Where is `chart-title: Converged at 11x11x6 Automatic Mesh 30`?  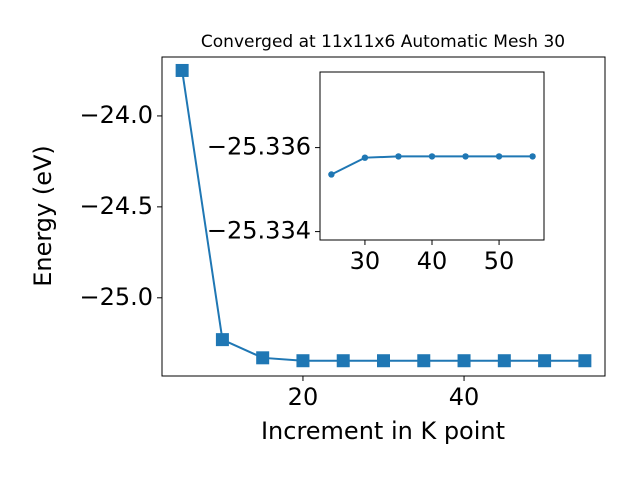 chart-title: Converged at 11x11x6 Automatic Mesh 30 is located at coordinates (383, 42).